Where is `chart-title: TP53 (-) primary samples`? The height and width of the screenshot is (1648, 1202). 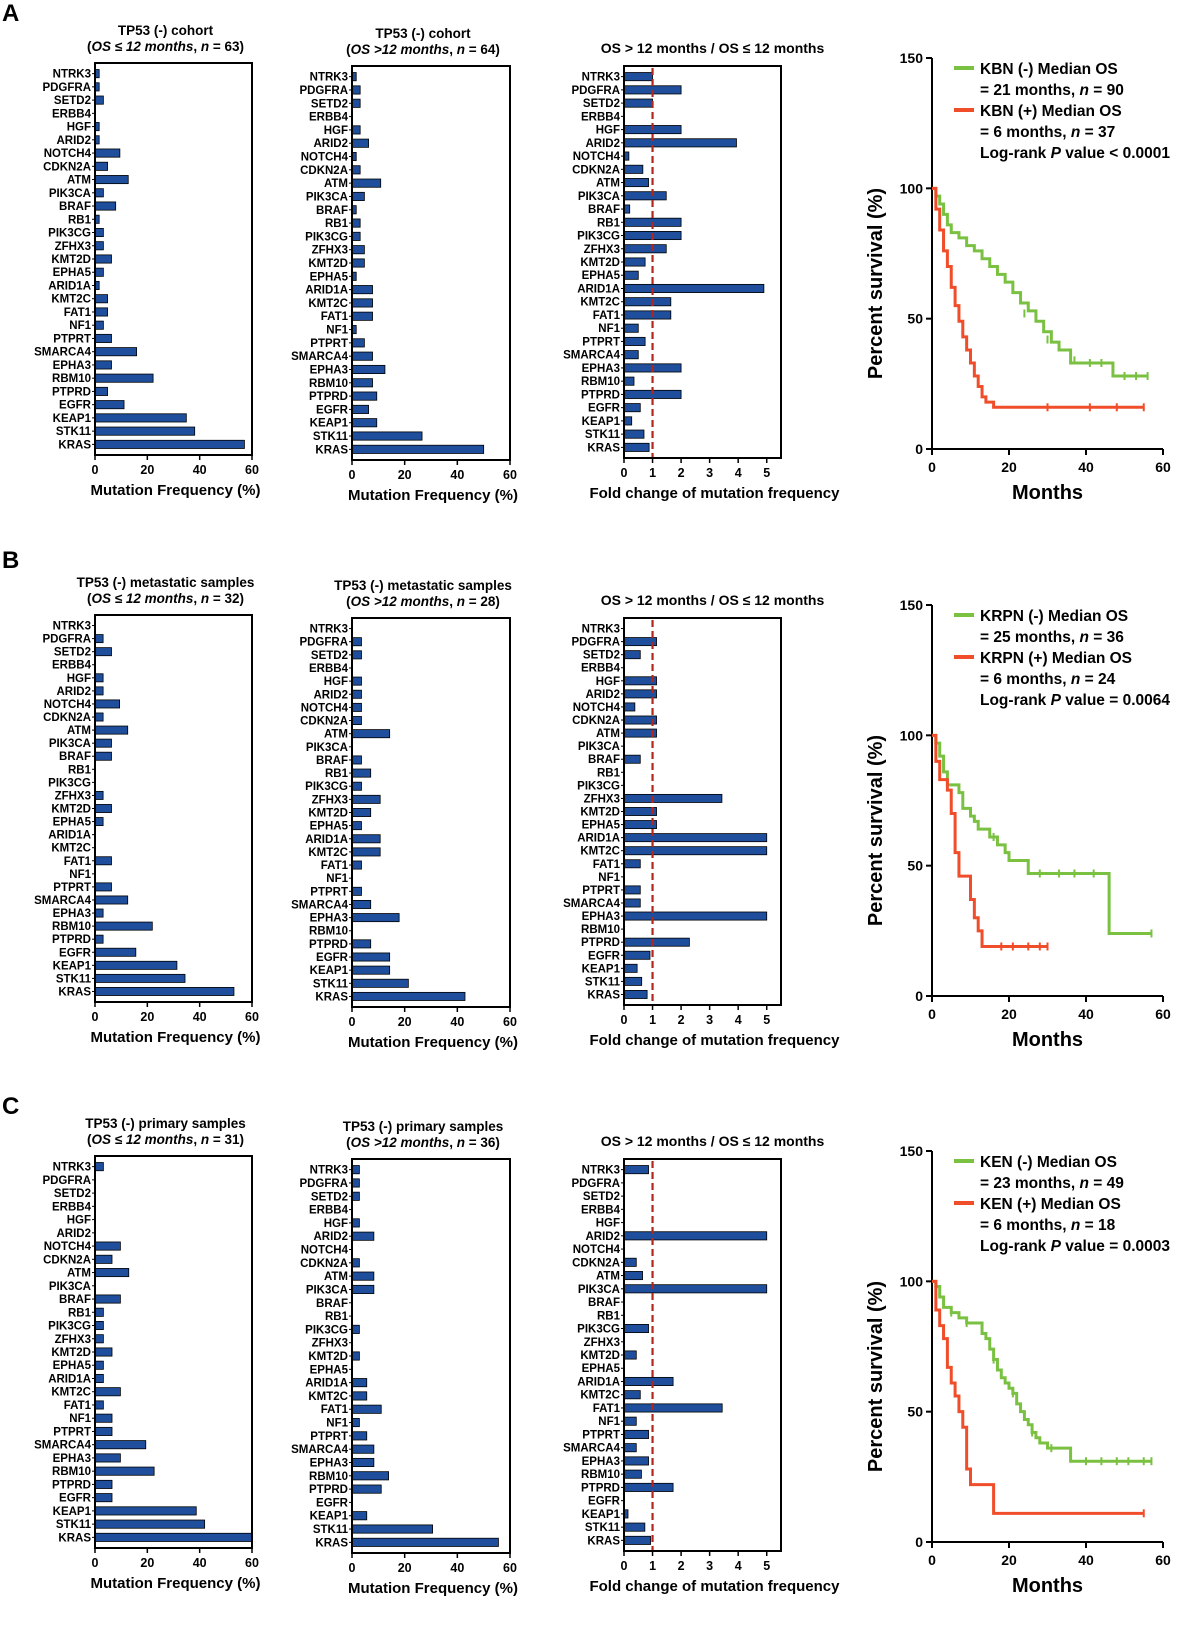
chart-title: TP53 (-) primary samples is located at coordinates (165, 1123).